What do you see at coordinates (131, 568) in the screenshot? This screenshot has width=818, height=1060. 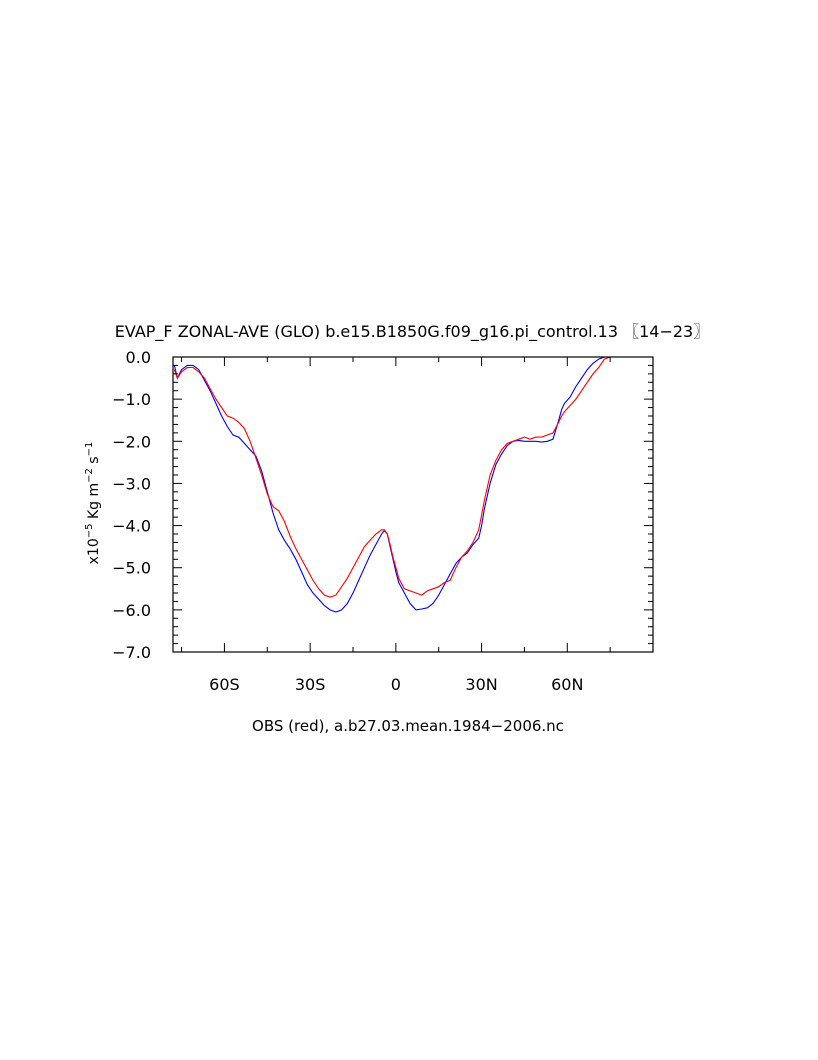 I see `y-tick-label: −5.0` at bounding box center [131, 568].